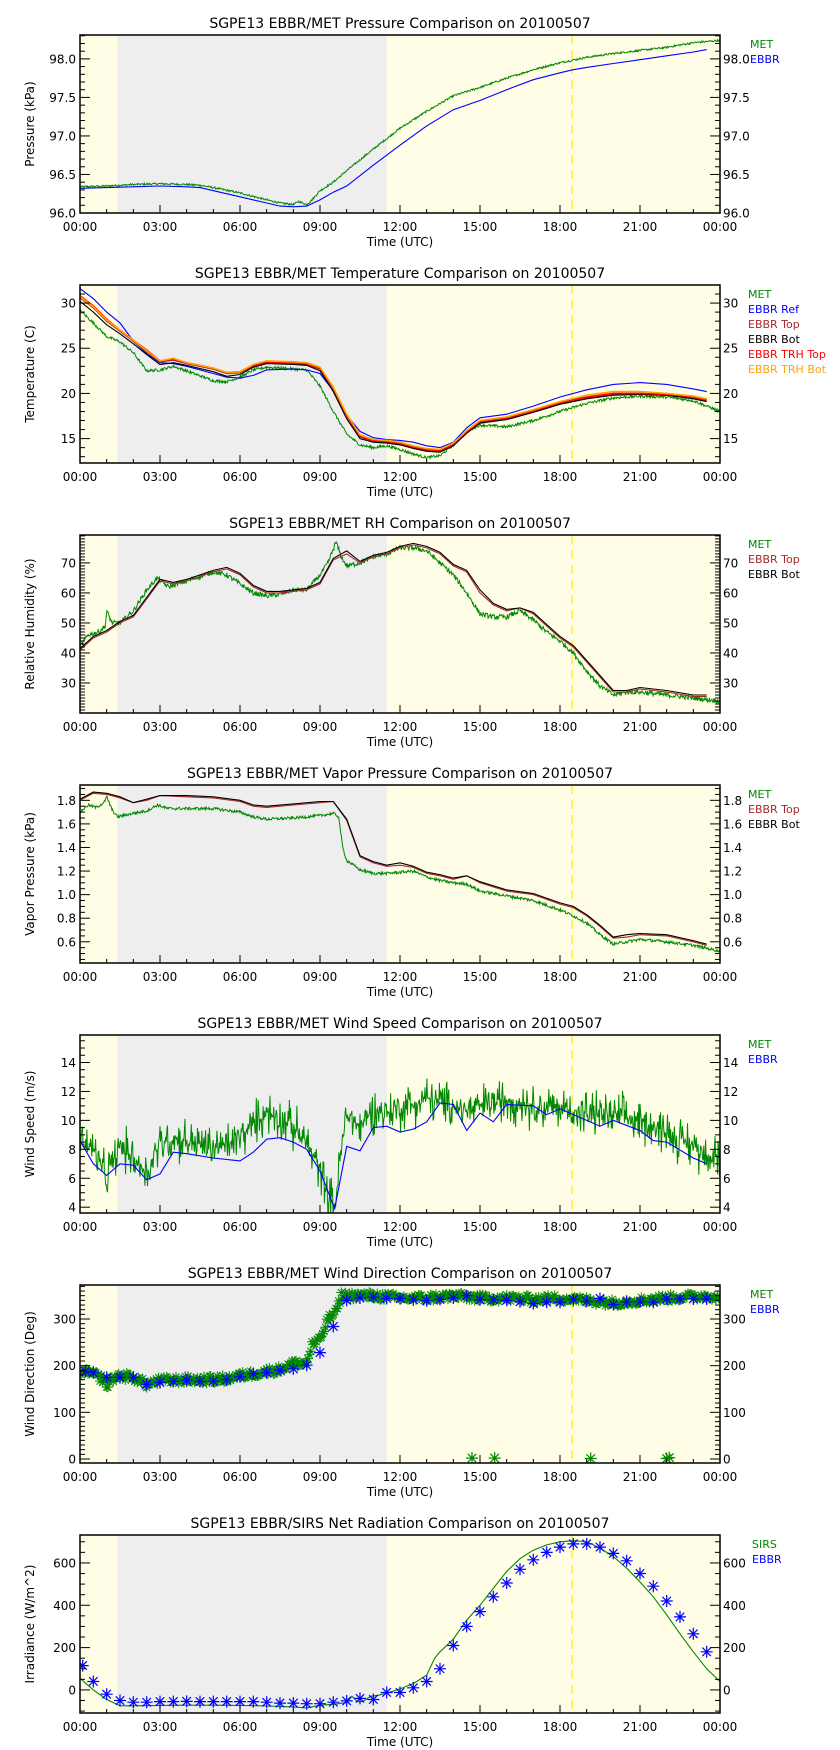  I want to click on series-line-met, so click(400, 874).